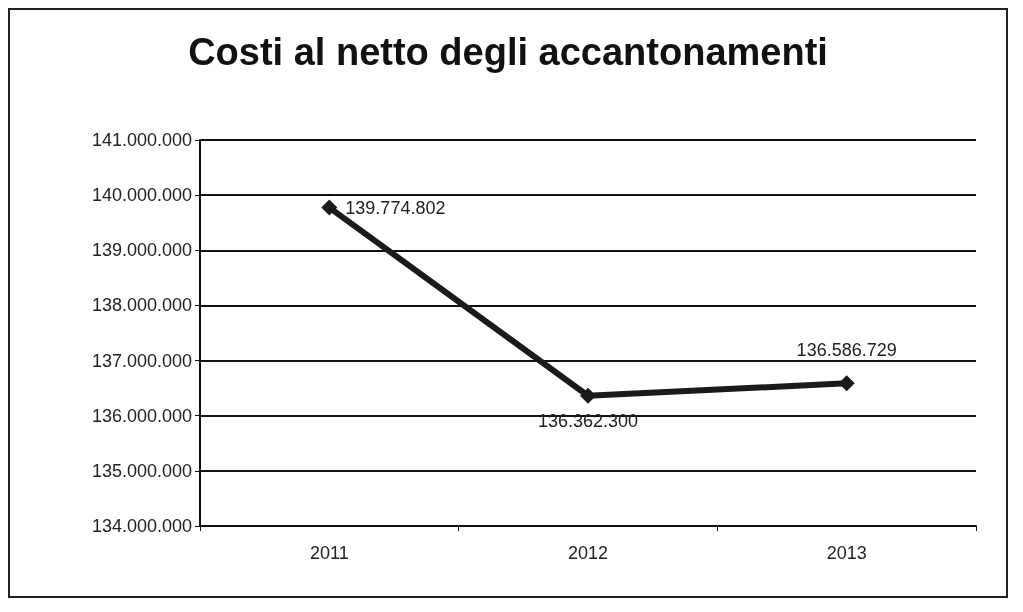 This screenshot has height=612, width=1023. What do you see at coordinates (588, 420) in the screenshot?
I see `data-label: 136.362.300` at bounding box center [588, 420].